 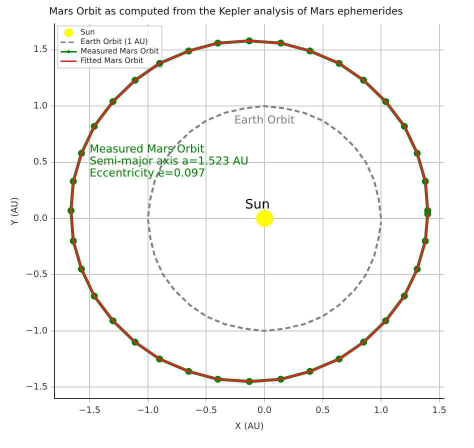 What do you see at coordinates (40, 106) in the screenshot?
I see `y-tick-label: 1.0` at bounding box center [40, 106].